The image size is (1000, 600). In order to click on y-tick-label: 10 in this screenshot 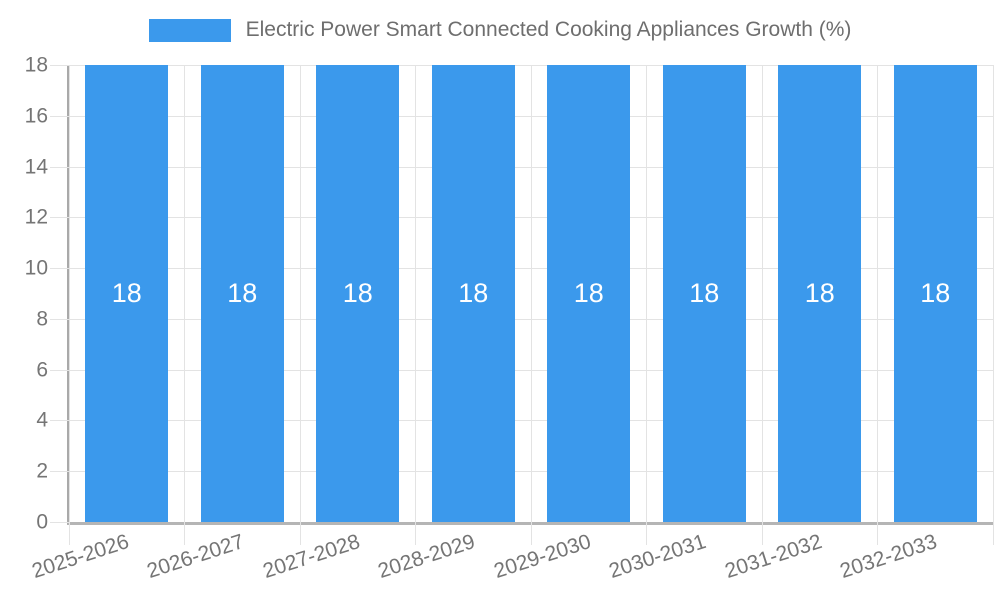, I will do `click(36, 268)`.